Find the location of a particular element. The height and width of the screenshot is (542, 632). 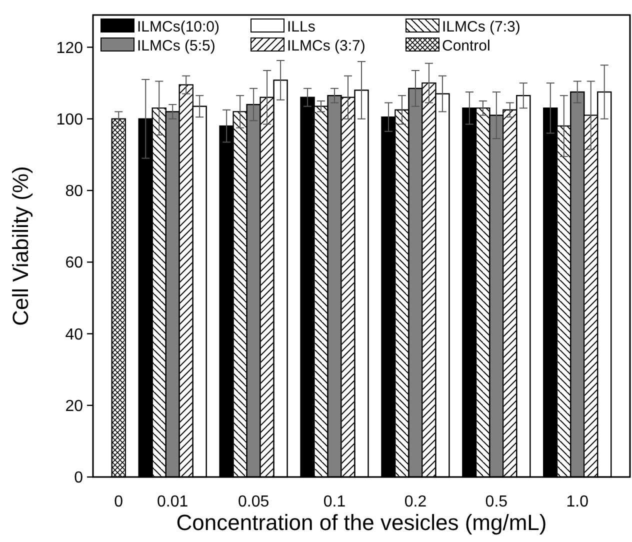

legend-label: ILMCs(10:0) is located at coordinates (178, 27).